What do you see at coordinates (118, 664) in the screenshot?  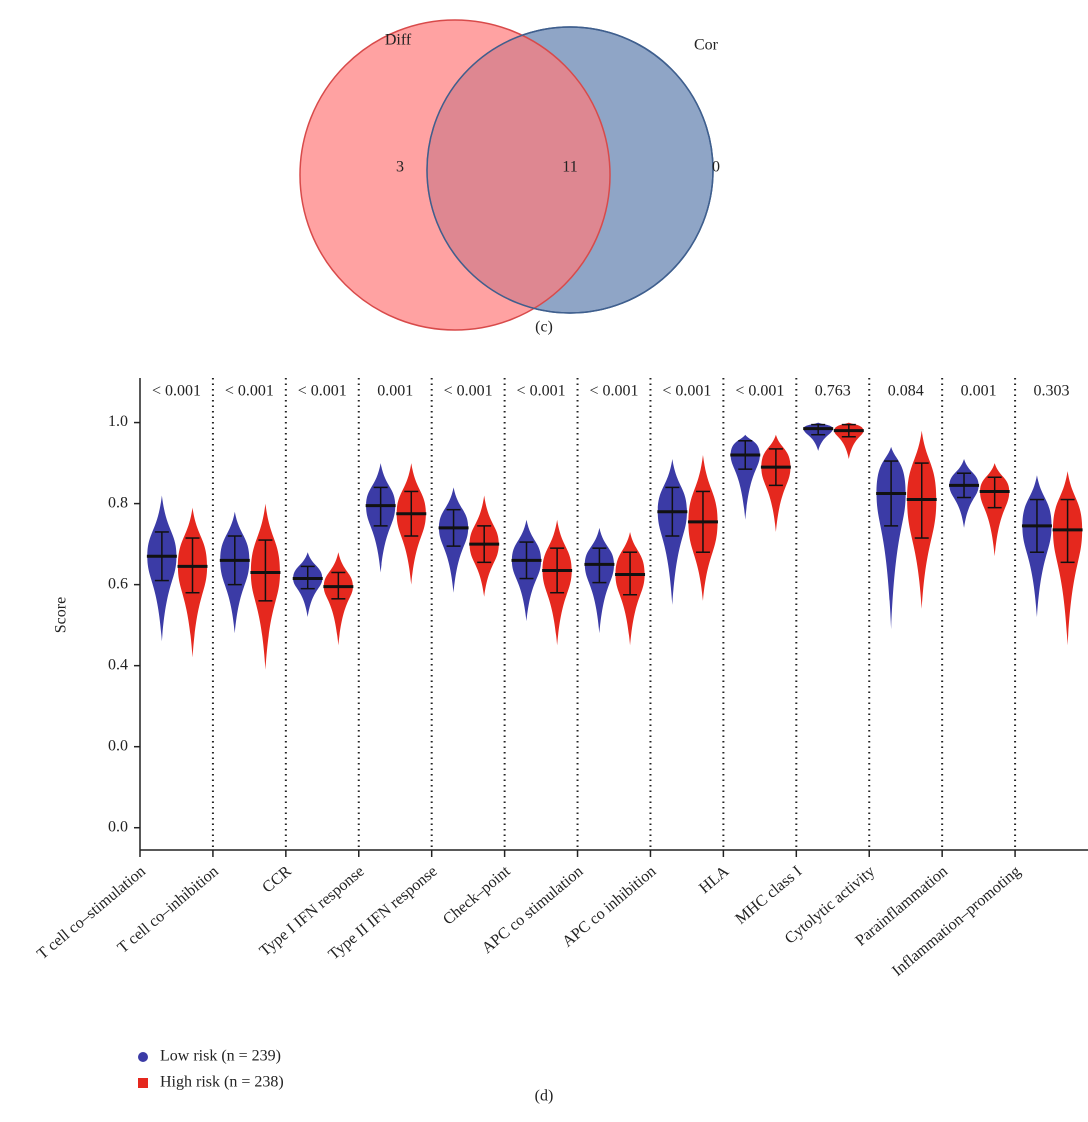 I see `y-tick-label: 0.4` at bounding box center [118, 664].